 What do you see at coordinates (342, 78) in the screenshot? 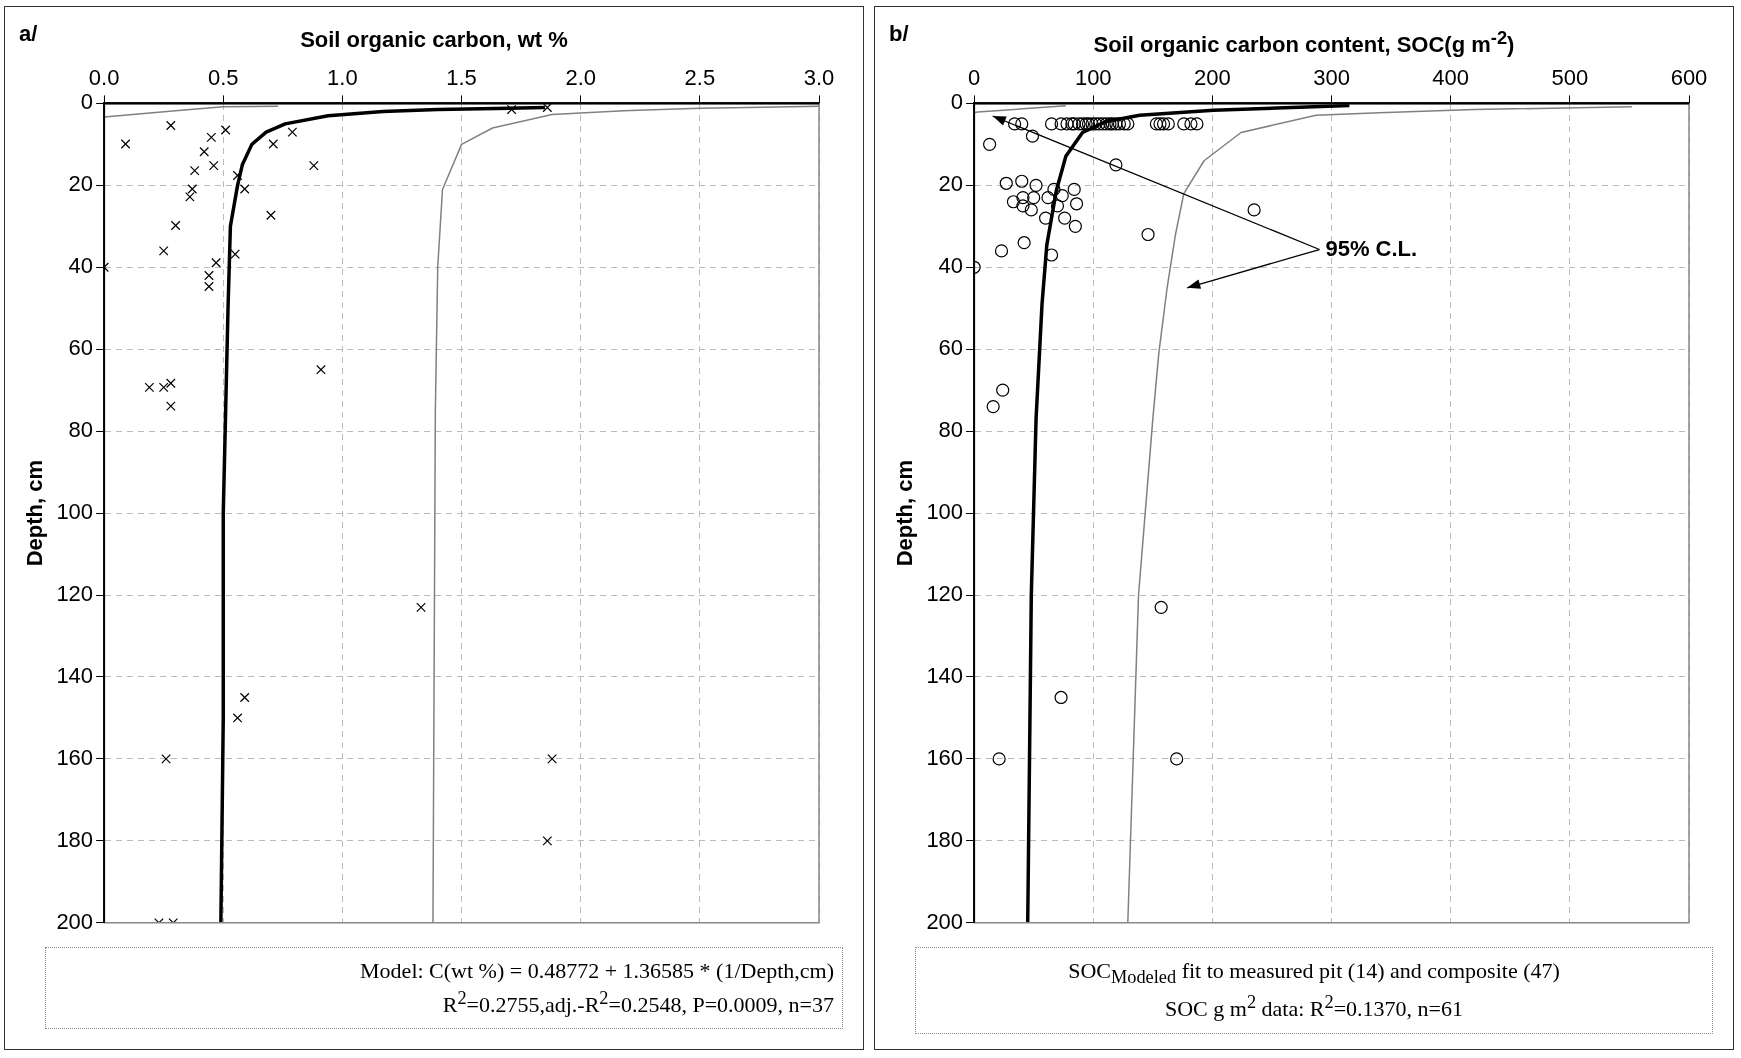
I see `x-tick-label: 1.0` at bounding box center [342, 78].